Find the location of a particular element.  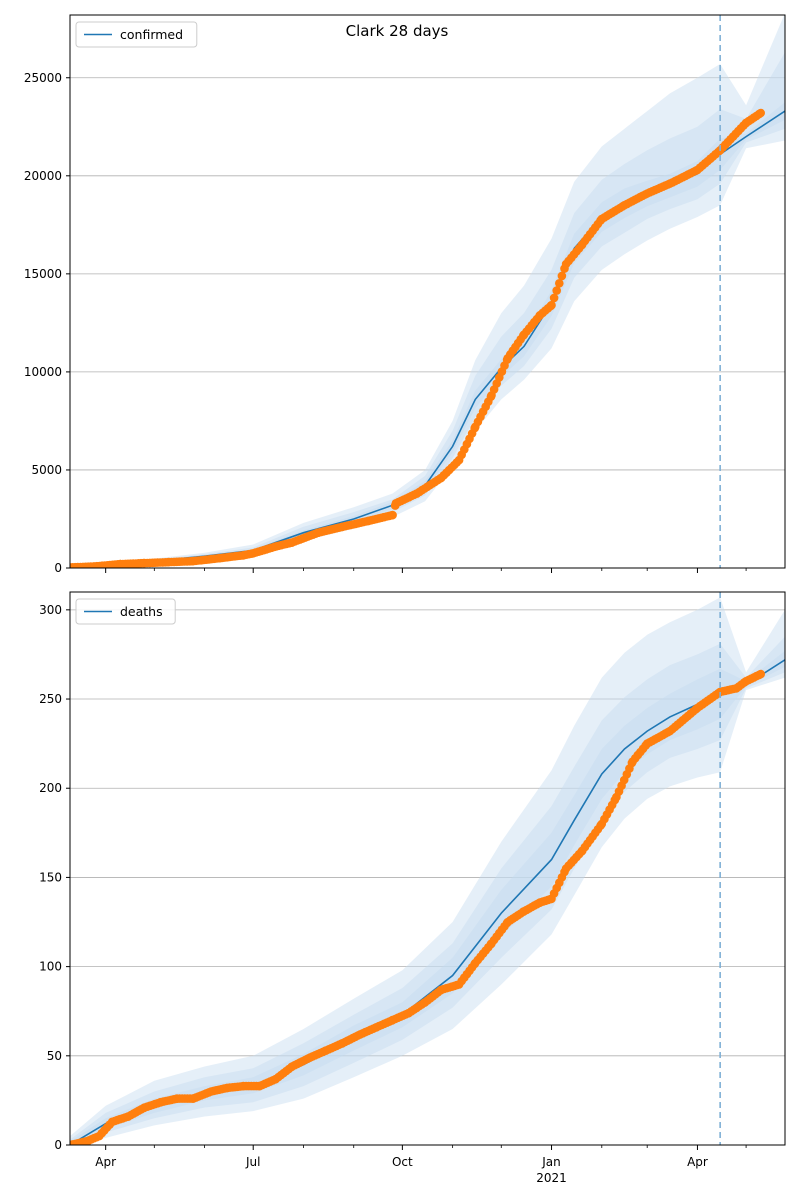

x-tick-label: Jul is located at coordinates (252, 1162).